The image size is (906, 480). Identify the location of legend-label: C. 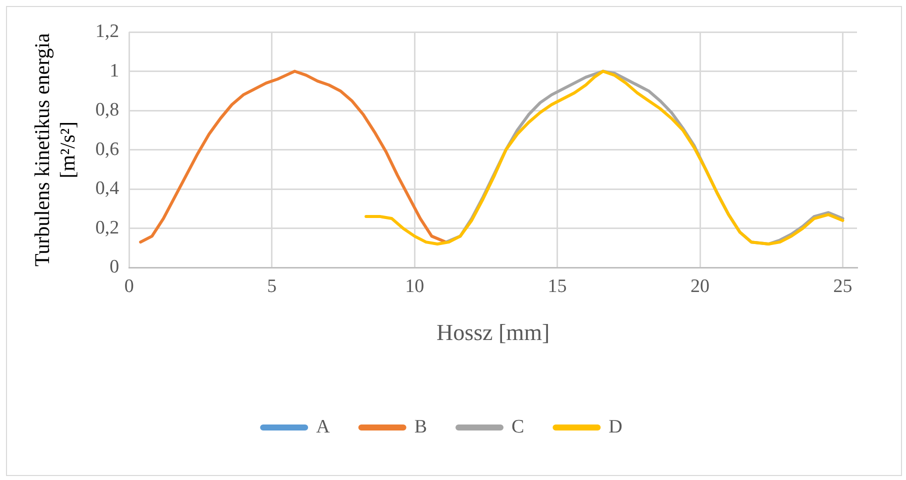
(518, 427).